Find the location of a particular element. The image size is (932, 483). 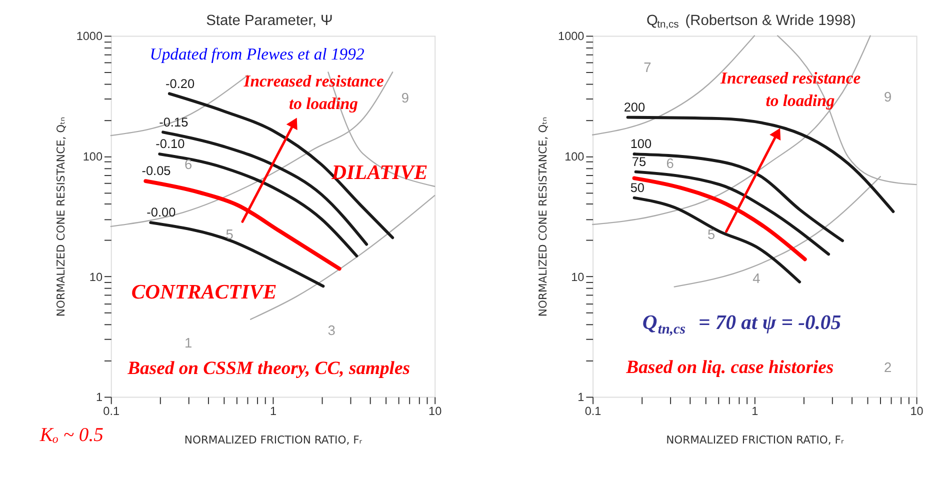

annotation: DILATIVE is located at coordinates (379, 173).